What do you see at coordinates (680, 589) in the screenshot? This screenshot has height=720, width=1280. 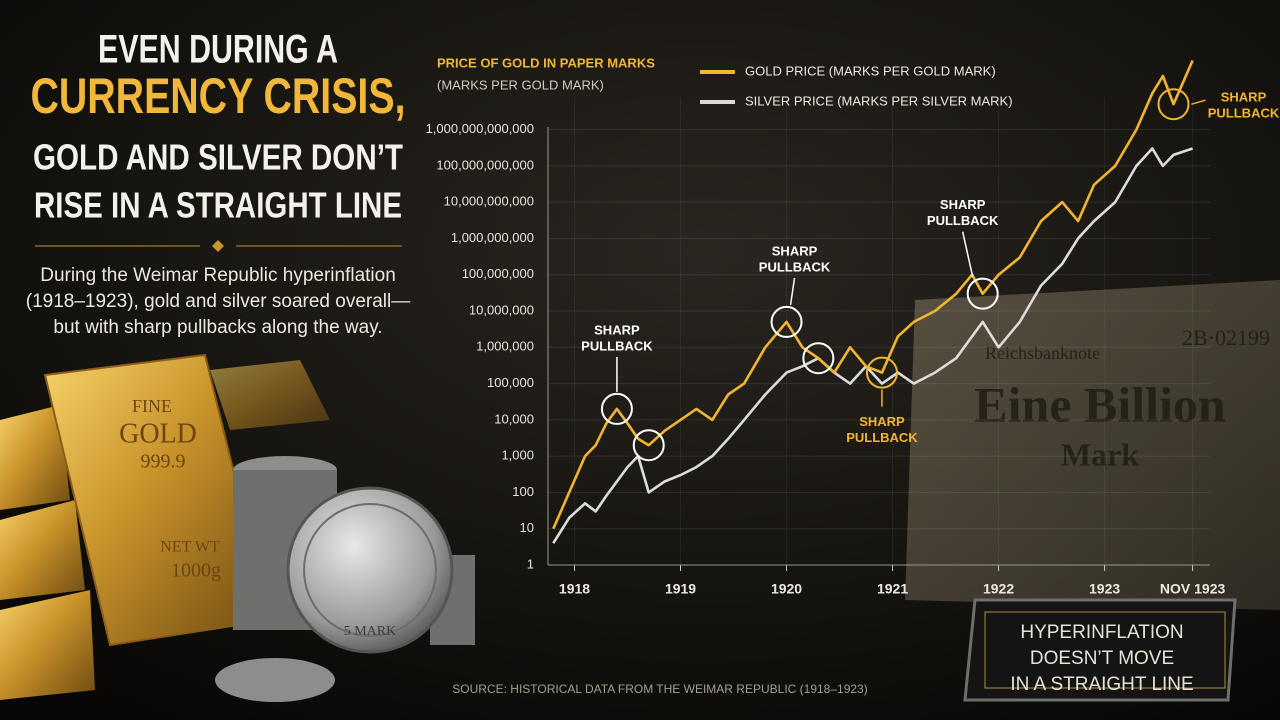 I see `x-tick-label: 1919` at bounding box center [680, 589].